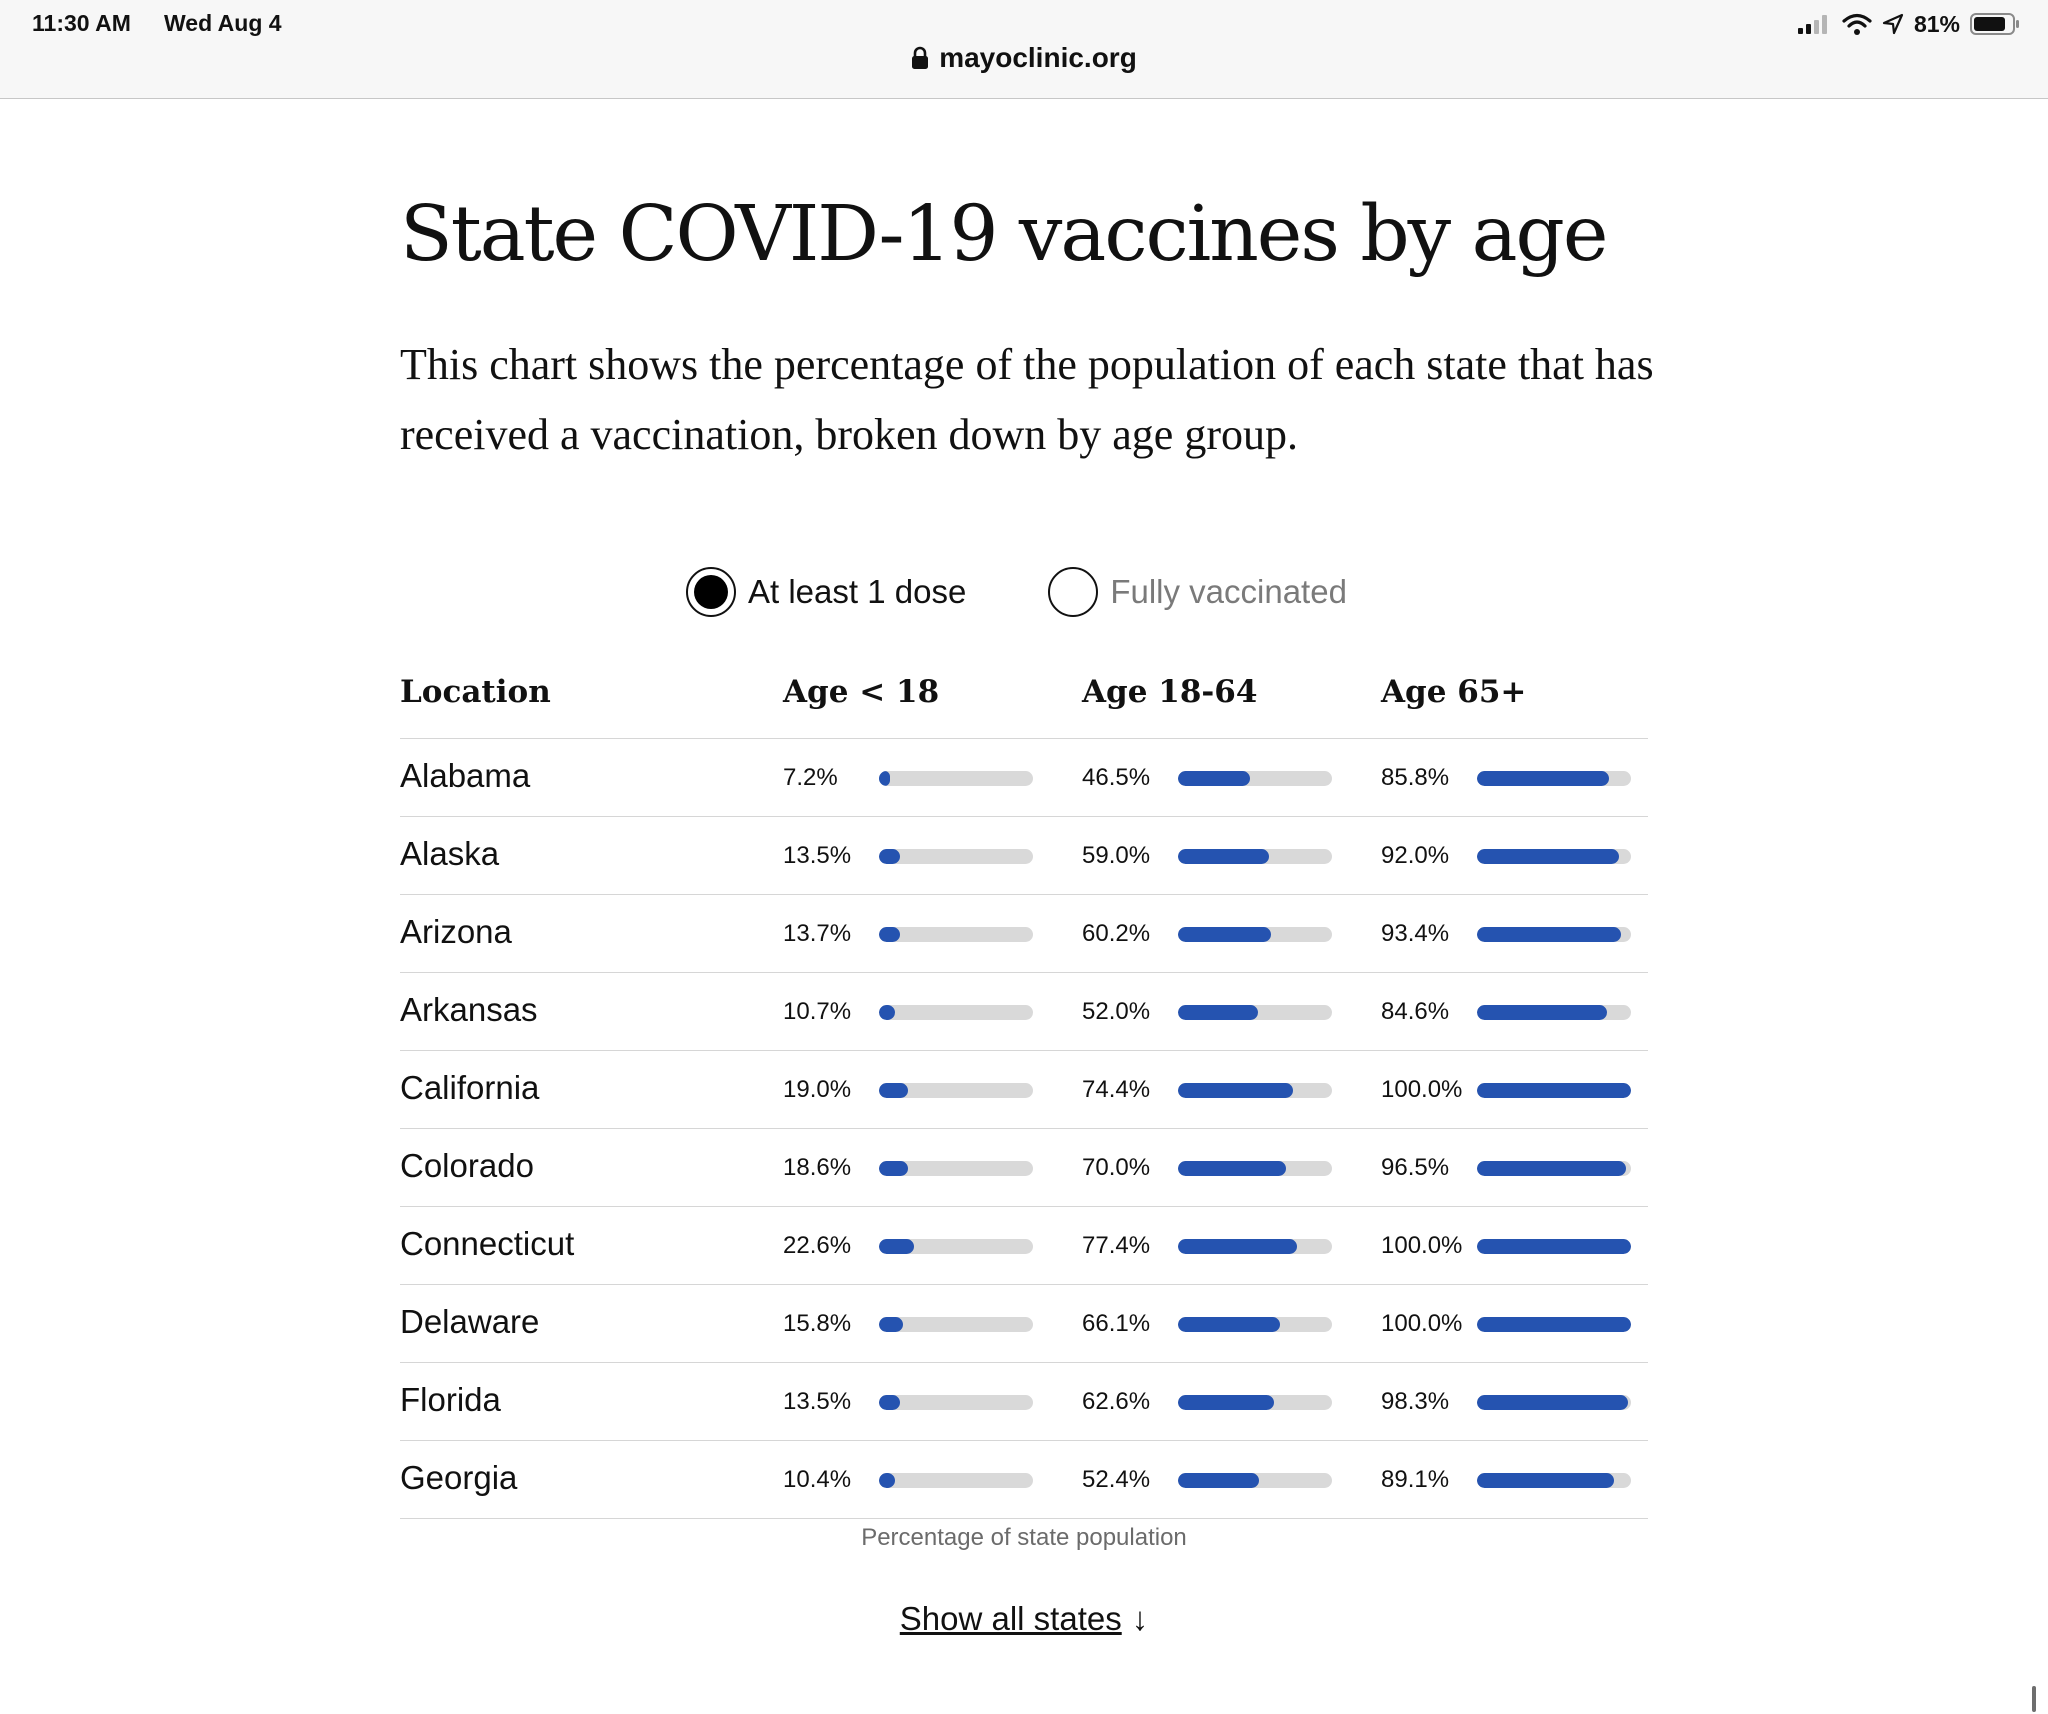  I want to click on cell-percent: 93.4%, so click(1415, 933).